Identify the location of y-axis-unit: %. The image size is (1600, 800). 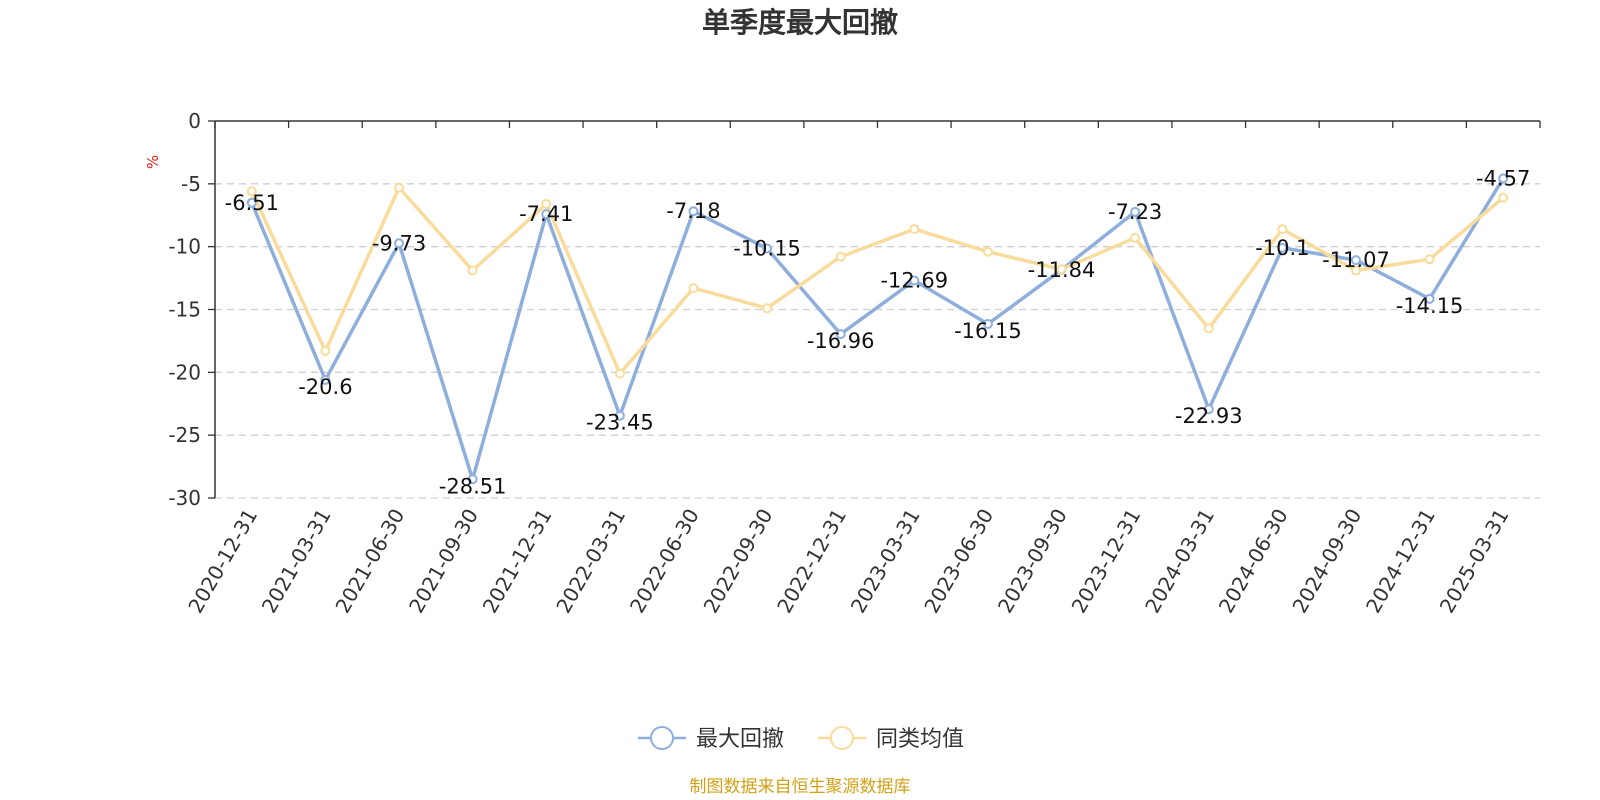
(153, 162).